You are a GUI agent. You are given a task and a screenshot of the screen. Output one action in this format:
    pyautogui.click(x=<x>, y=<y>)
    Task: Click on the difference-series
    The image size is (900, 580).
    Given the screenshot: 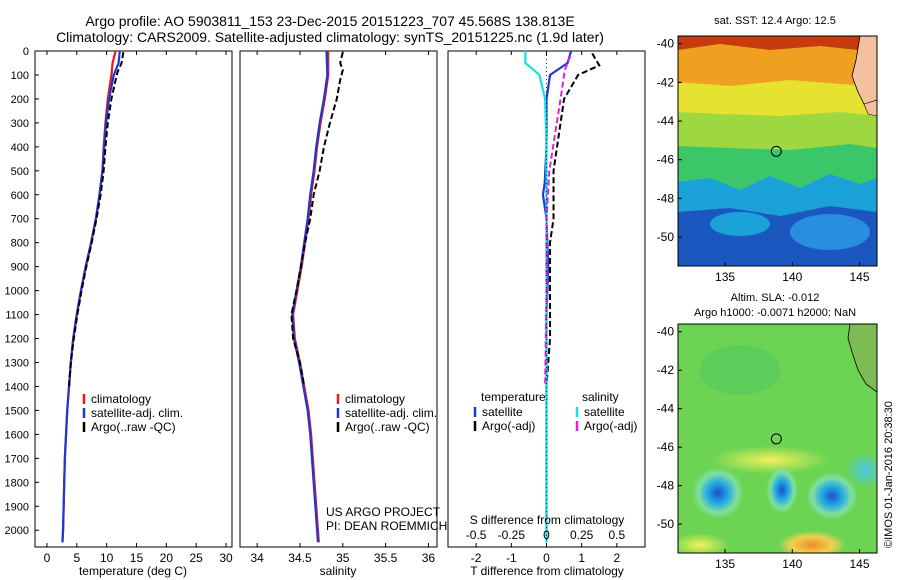 What is the action you would take?
    pyautogui.click(x=562, y=299)
    